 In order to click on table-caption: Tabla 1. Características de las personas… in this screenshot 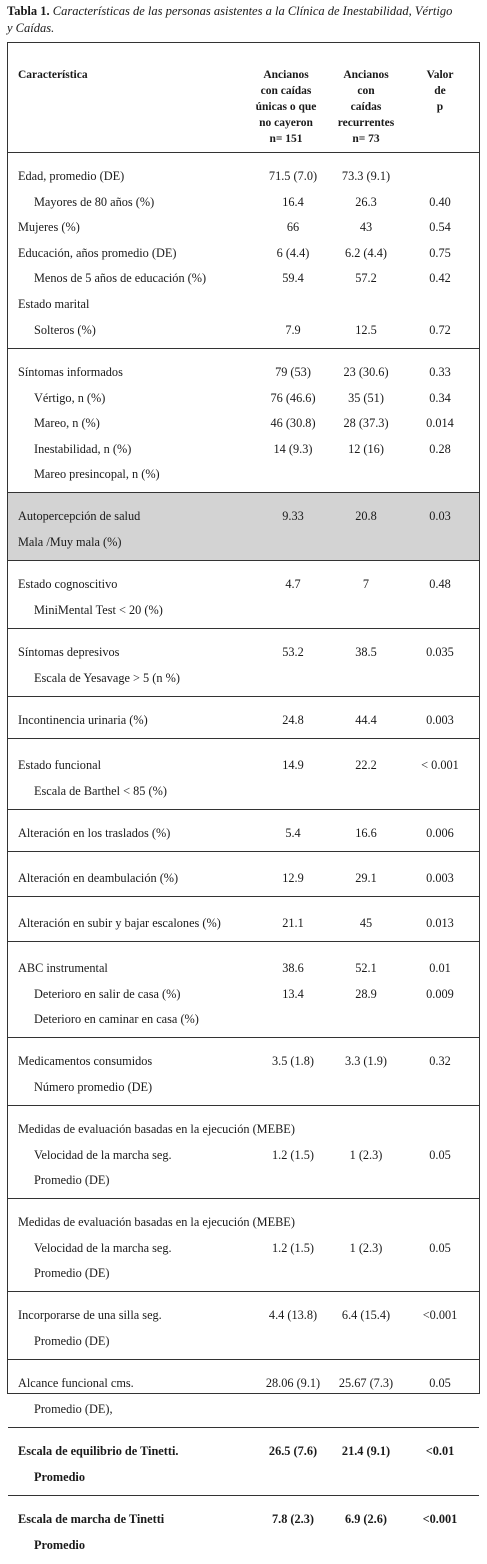, I will do `click(246, 20)`.